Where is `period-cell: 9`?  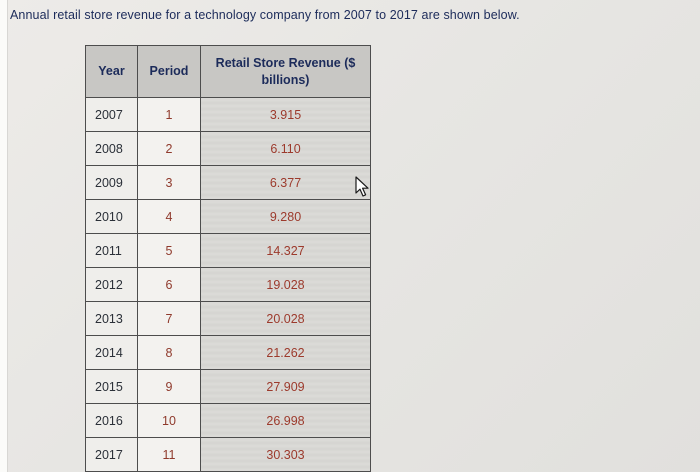
period-cell: 9 is located at coordinates (169, 386).